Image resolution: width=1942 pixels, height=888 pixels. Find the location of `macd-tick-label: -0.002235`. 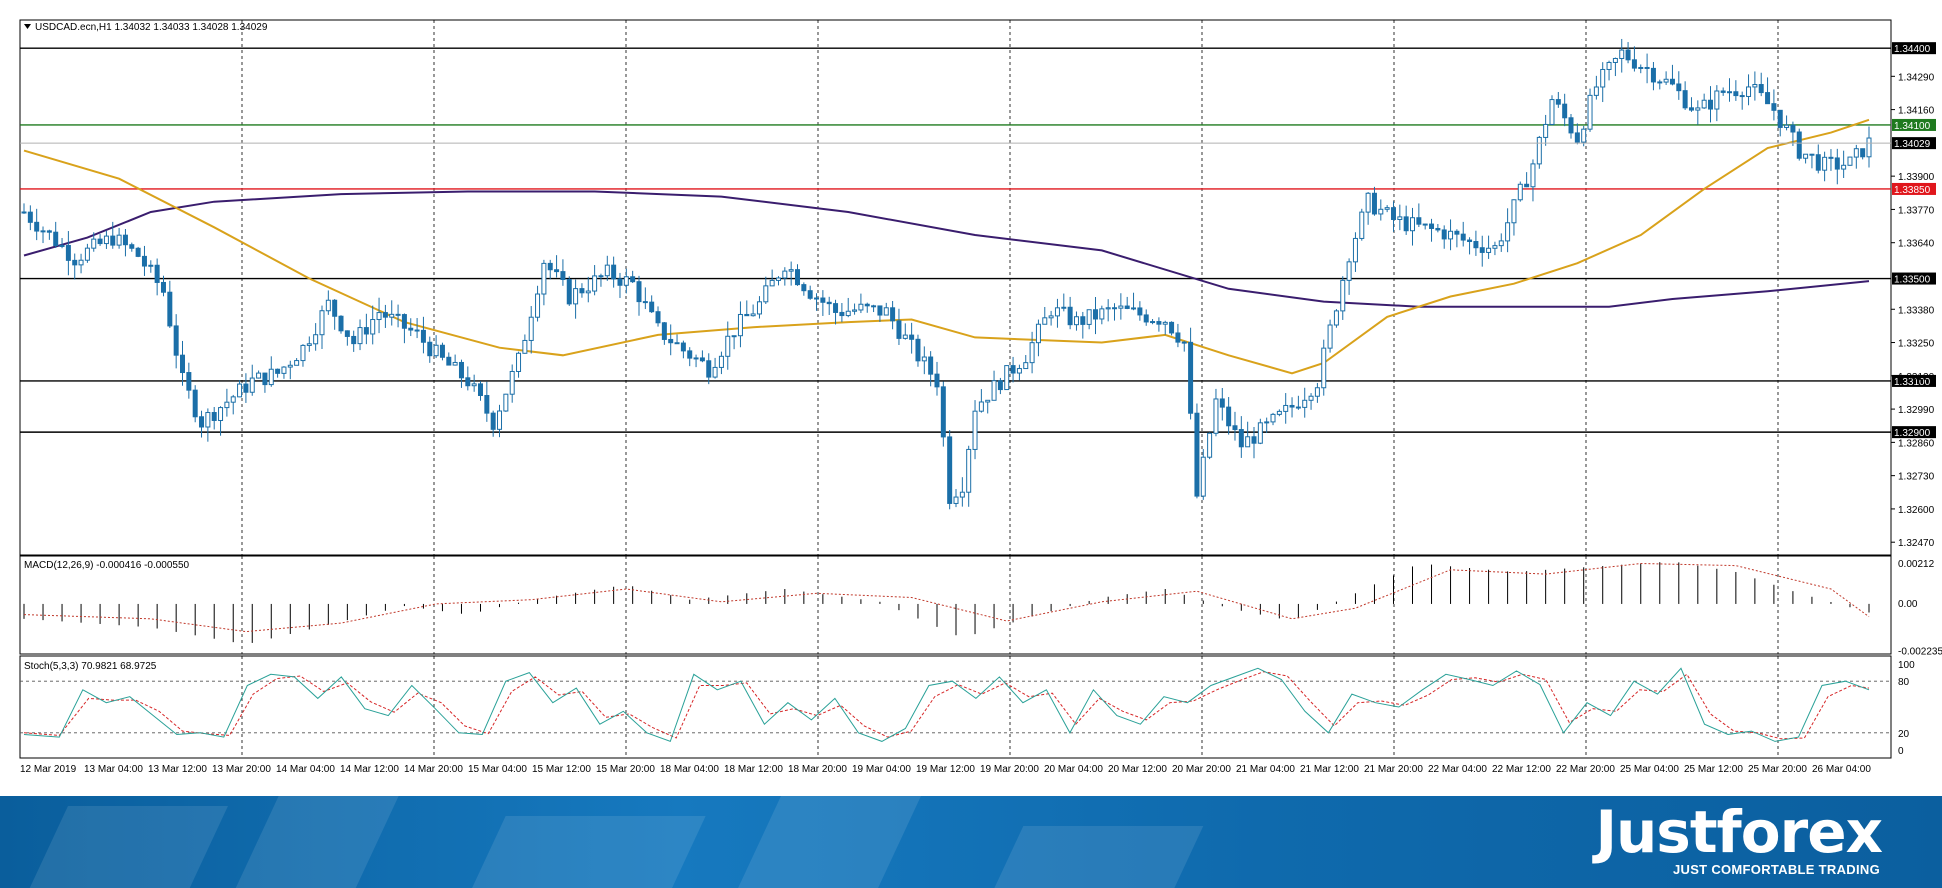

macd-tick-label: -0.002235 is located at coordinates (1920, 652).